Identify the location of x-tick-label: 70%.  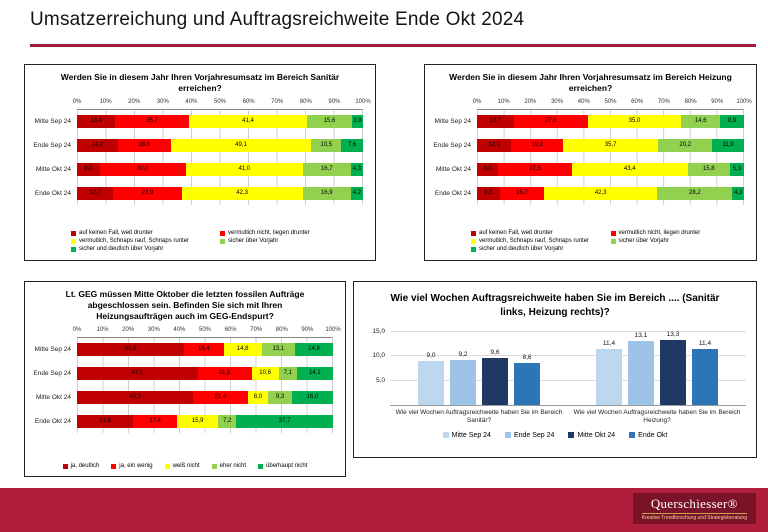
(277, 102).